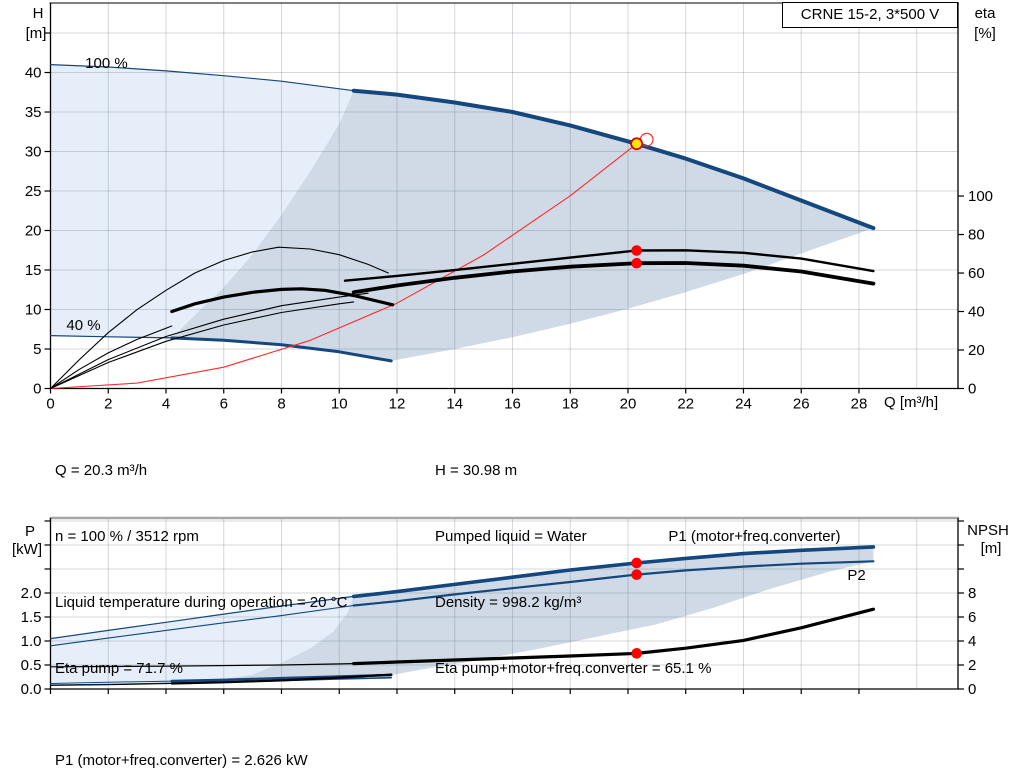  Describe the element at coordinates (972, 593) in the screenshot. I see `y2-tick-label: 8` at that location.